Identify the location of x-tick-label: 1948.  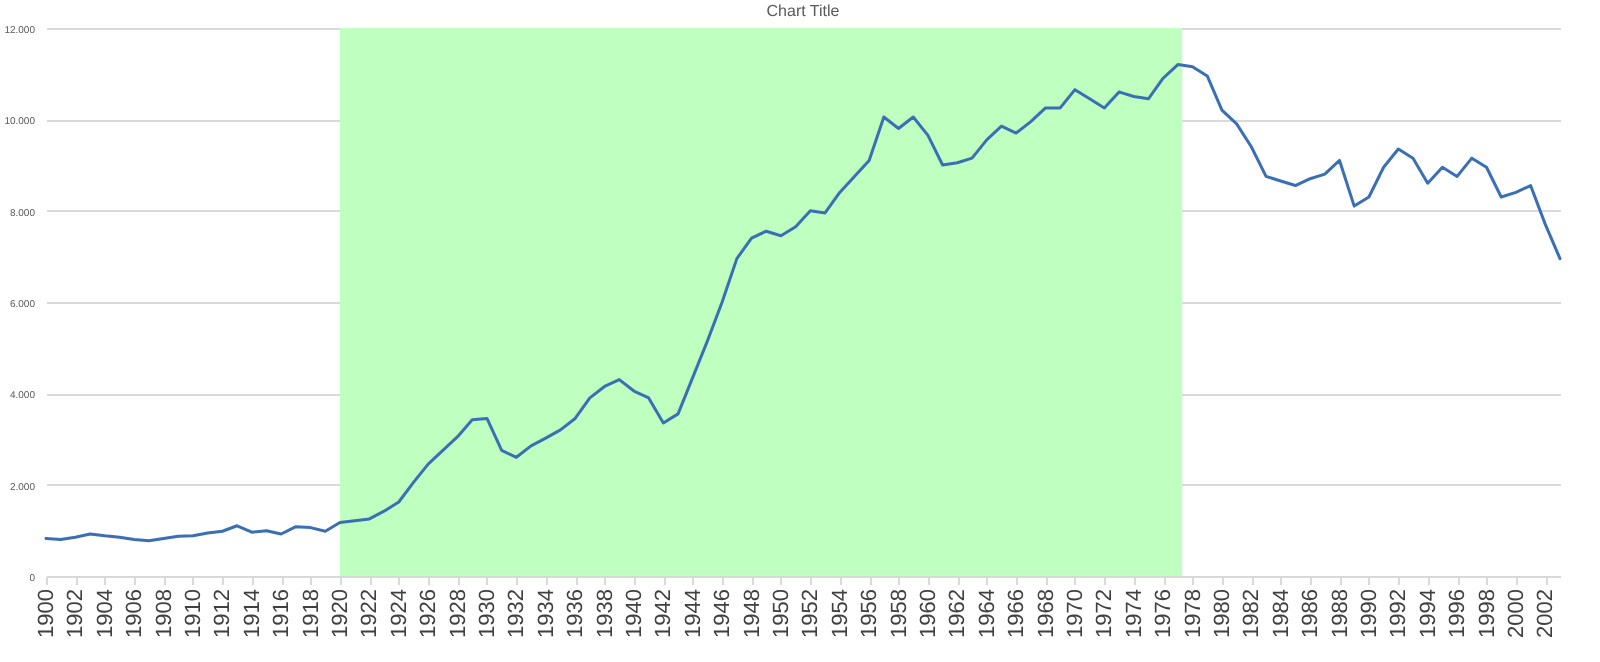
(752, 613).